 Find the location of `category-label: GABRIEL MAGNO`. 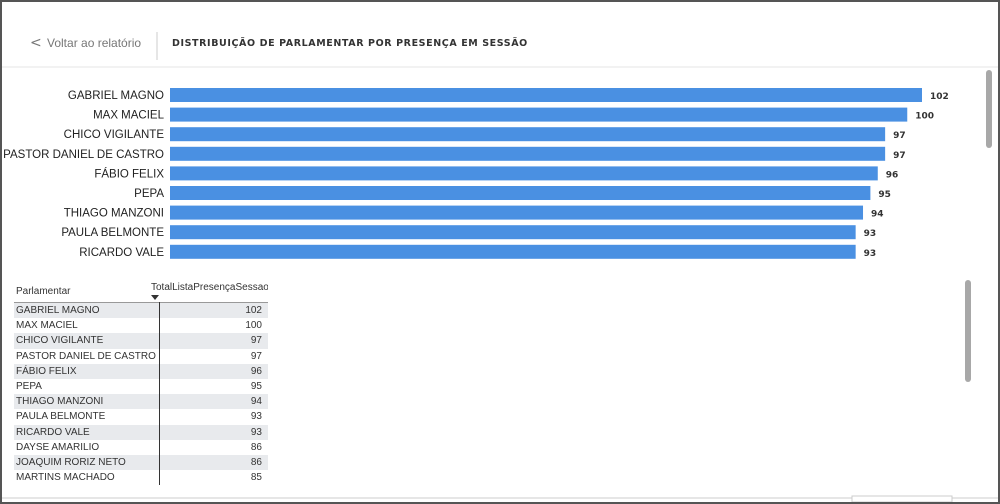

category-label: GABRIEL MAGNO is located at coordinates (116, 96).